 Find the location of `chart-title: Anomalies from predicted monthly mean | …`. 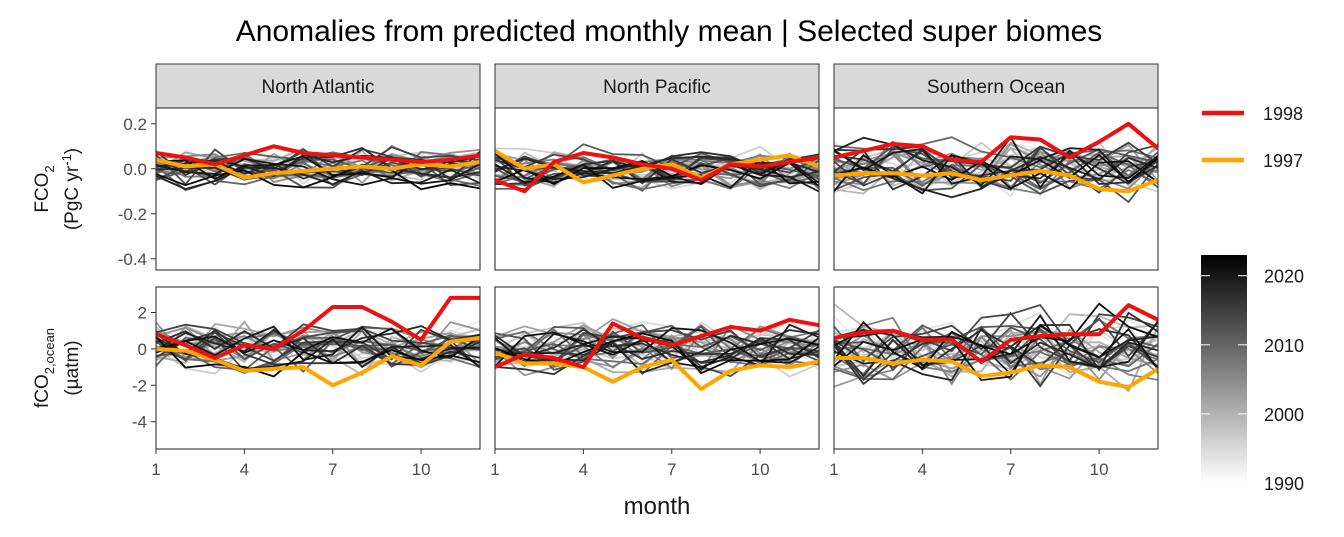

chart-title: Anomalies from predicted monthly mean | … is located at coordinates (669, 31).